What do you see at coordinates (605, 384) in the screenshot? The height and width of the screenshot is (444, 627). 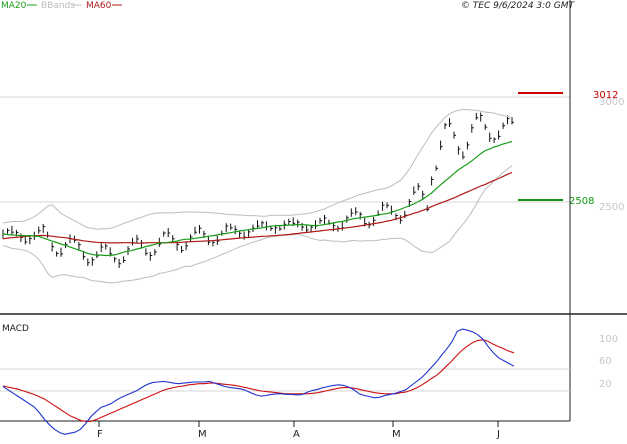 I see `macd-y-tick-20: 20` at bounding box center [605, 384].